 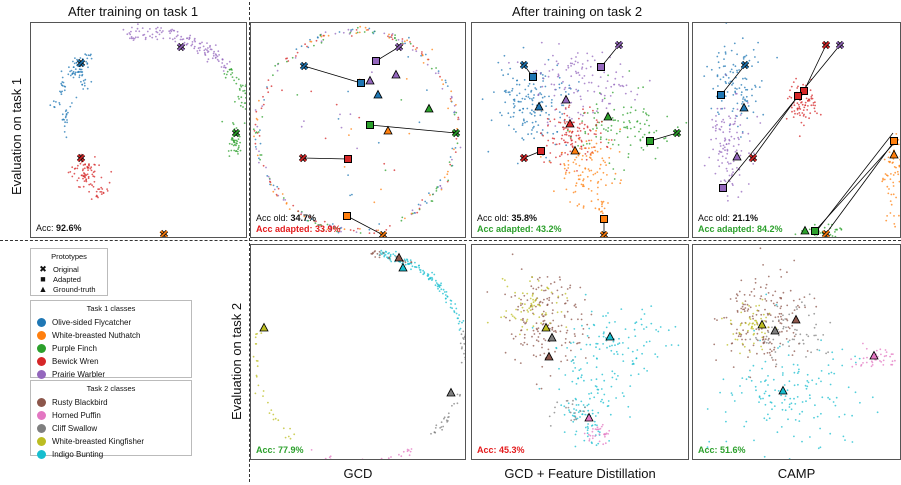 What do you see at coordinates (111, 322) in the screenshot?
I see `legend-item: Olive-sided Flycatcher` at bounding box center [111, 322].